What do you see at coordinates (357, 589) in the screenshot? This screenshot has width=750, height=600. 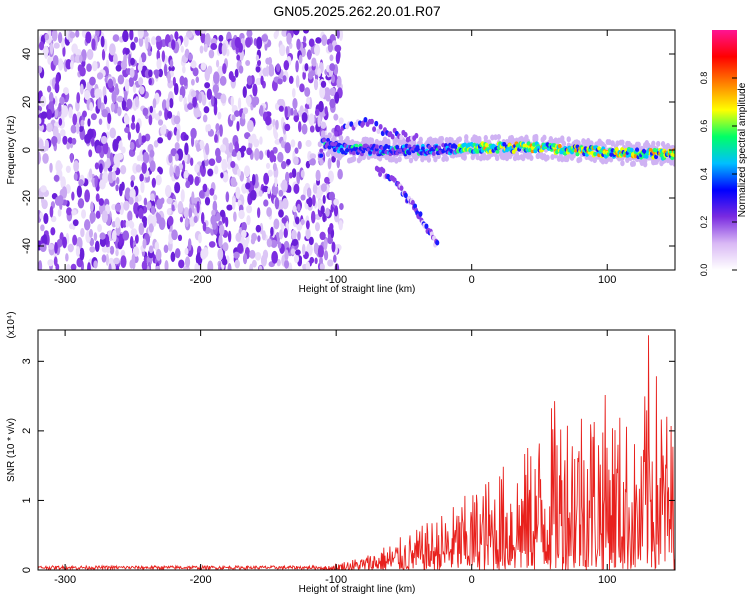 I see `snr-x-axis-label: Height of straight line (km)` at bounding box center [357, 589].